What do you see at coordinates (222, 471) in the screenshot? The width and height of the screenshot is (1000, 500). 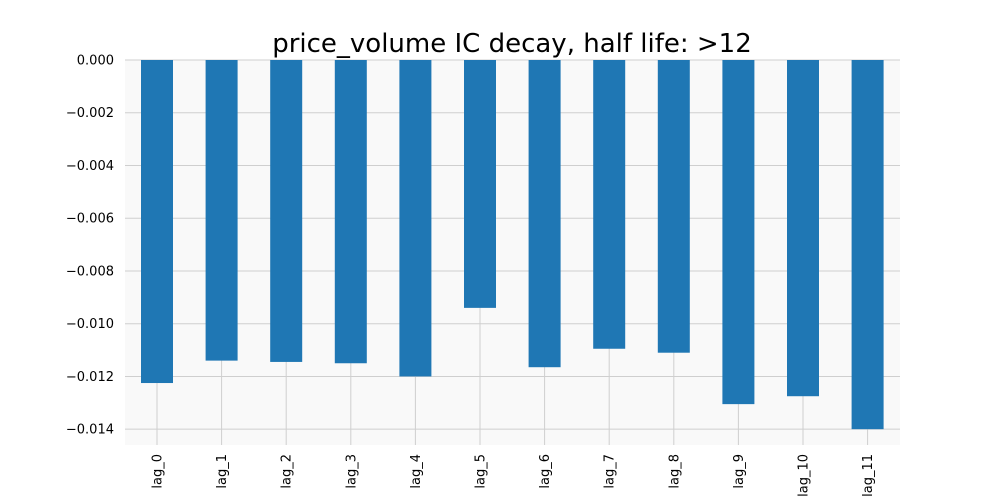 I see `x-tick-label: lag_1` at bounding box center [222, 471].